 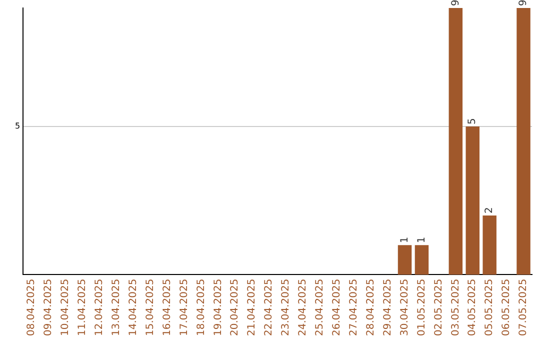 What do you see at coordinates (388, 307) in the screenshot?
I see `x-tick-label: 29.04.2025` at bounding box center [388, 307].